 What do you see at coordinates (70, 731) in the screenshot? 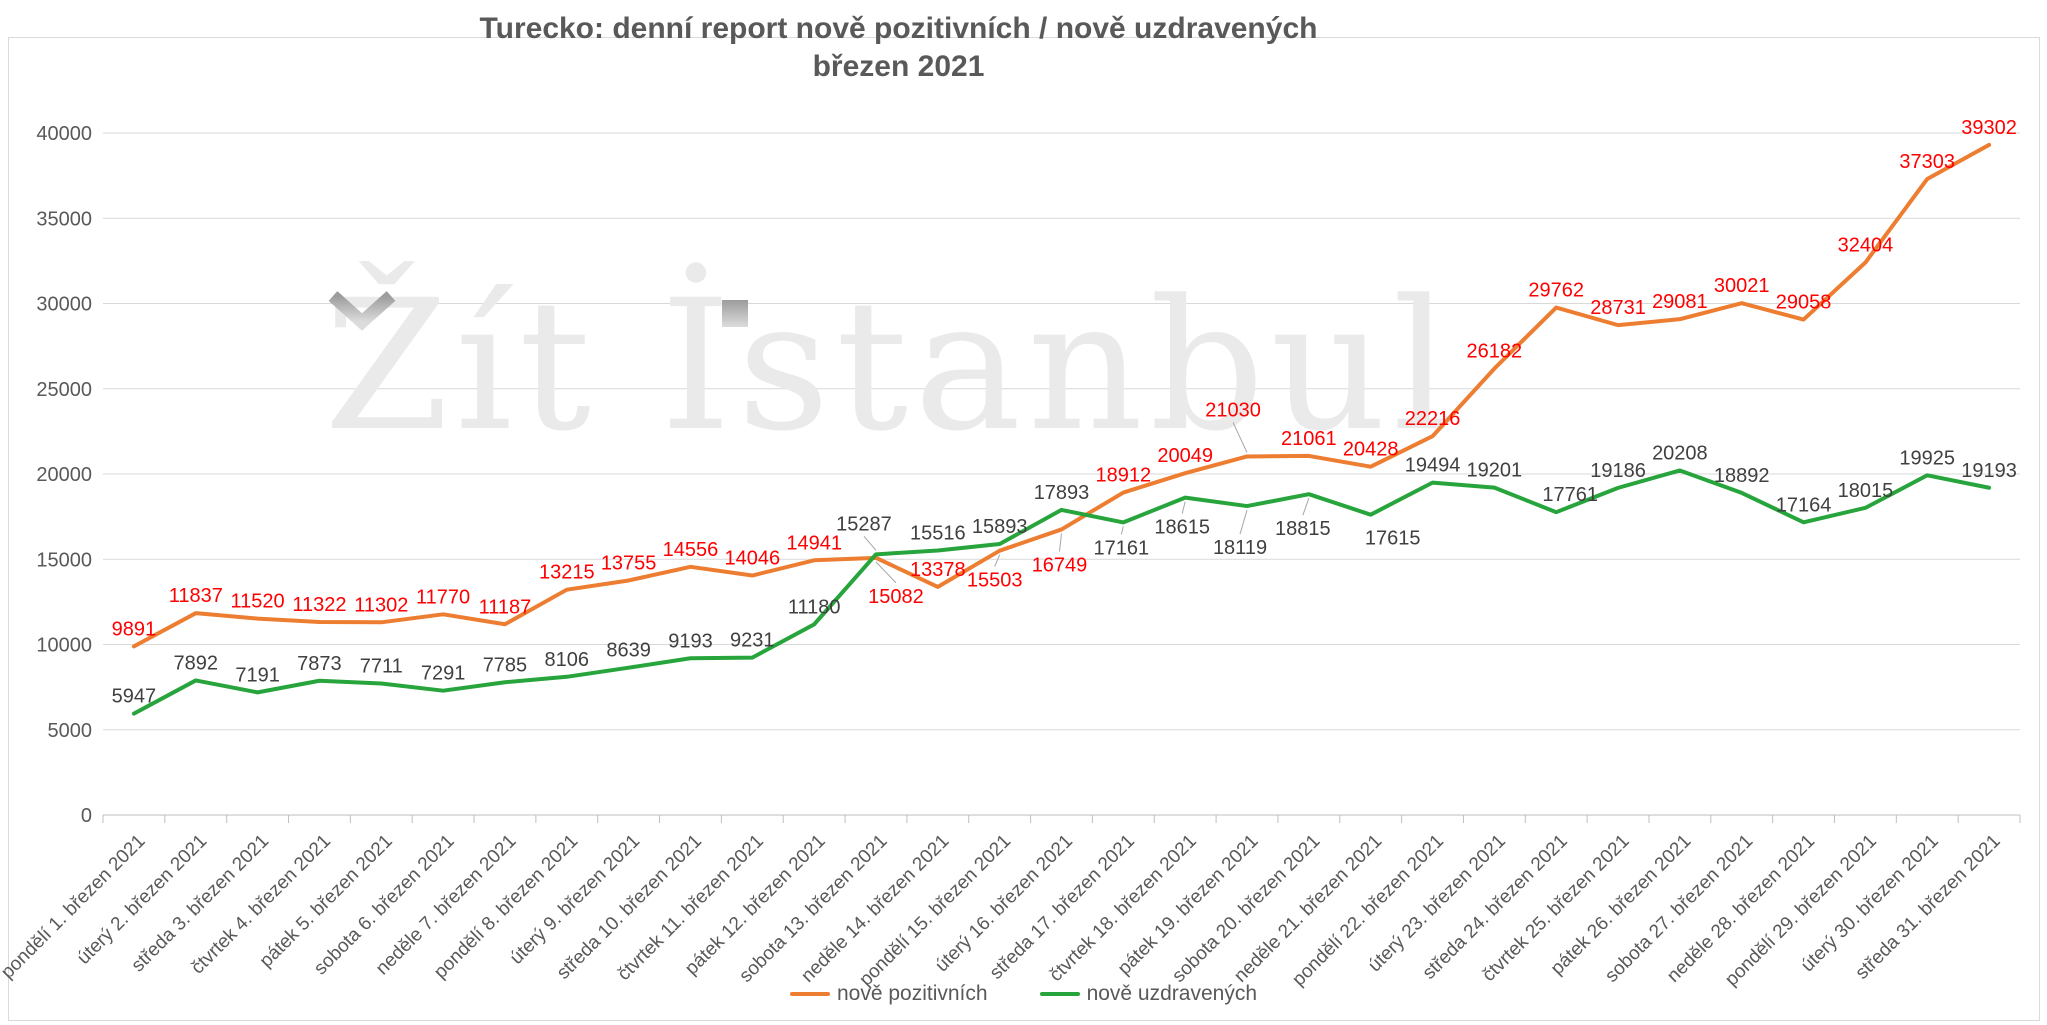
I see `y-tick-label: 5000` at bounding box center [70, 731].